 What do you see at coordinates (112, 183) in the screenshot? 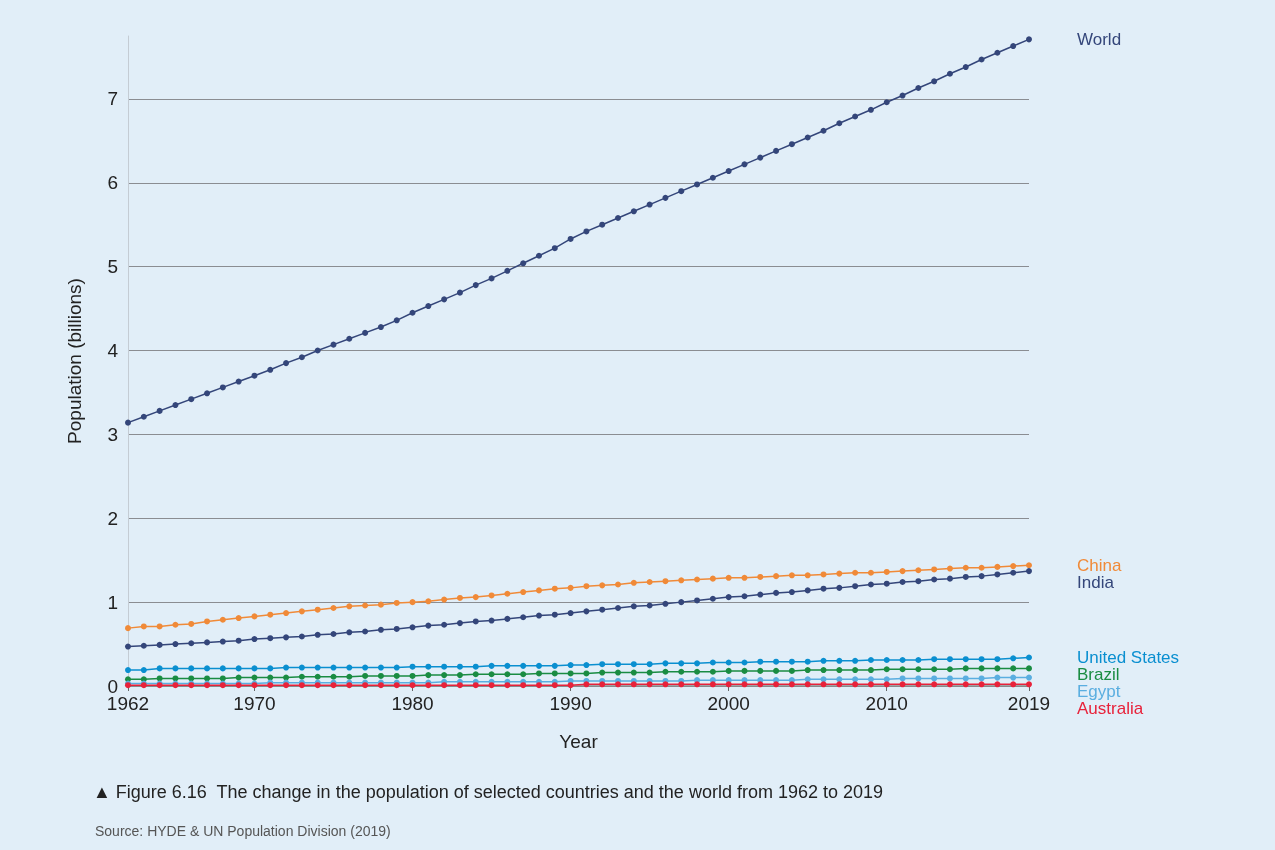
I see `y-tick-label: 6` at bounding box center [112, 183].